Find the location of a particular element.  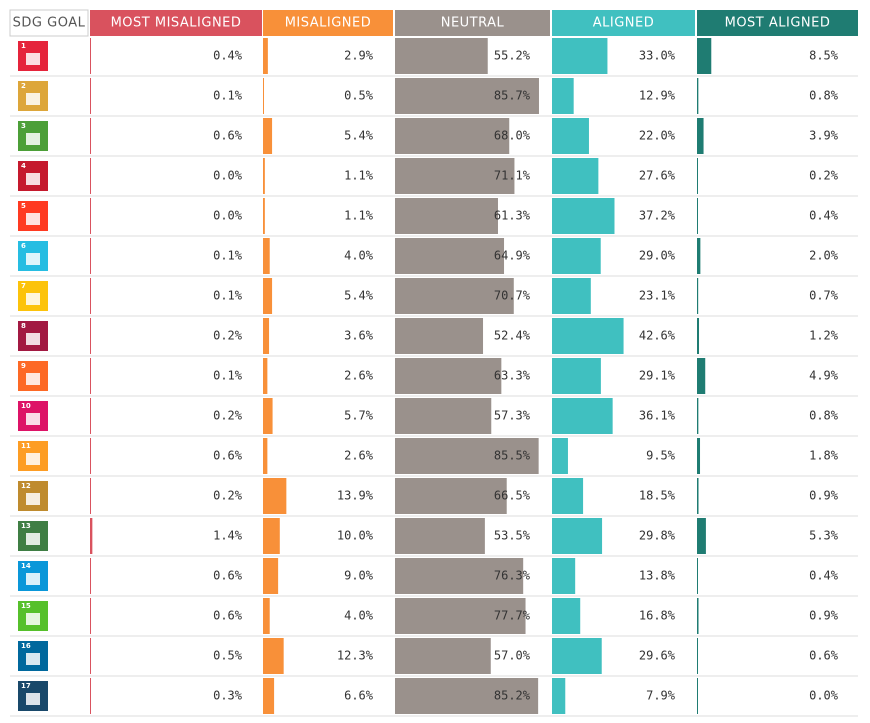

value-label: 0.4% is located at coordinates (824, 216).